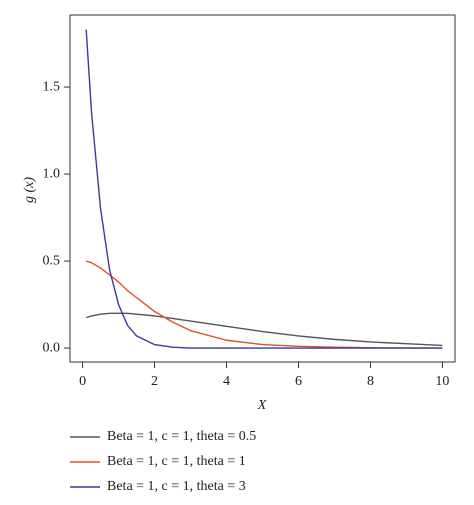 The height and width of the screenshot is (505, 474). What do you see at coordinates (442, 381) in the screenshot?
I see `x-tick-label: 10` at bounding box center [442, 381].